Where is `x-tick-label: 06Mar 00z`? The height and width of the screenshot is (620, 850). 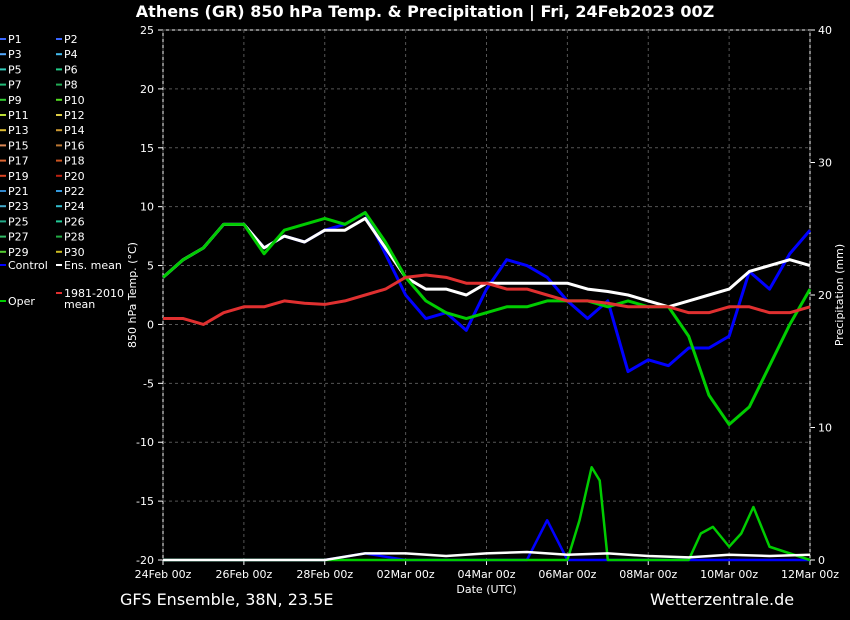 x-tick-label: 06Mar 00z is located at coordinates (567, 574).